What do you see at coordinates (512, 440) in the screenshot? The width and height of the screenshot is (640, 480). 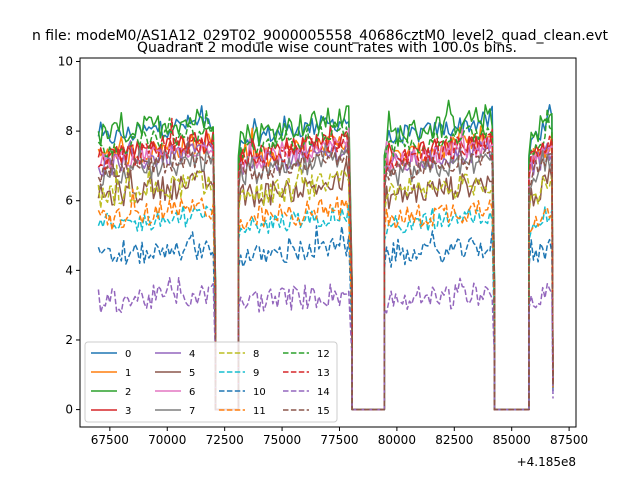 I see `x-tick-label: 85000` at bounding box center [512, 440].